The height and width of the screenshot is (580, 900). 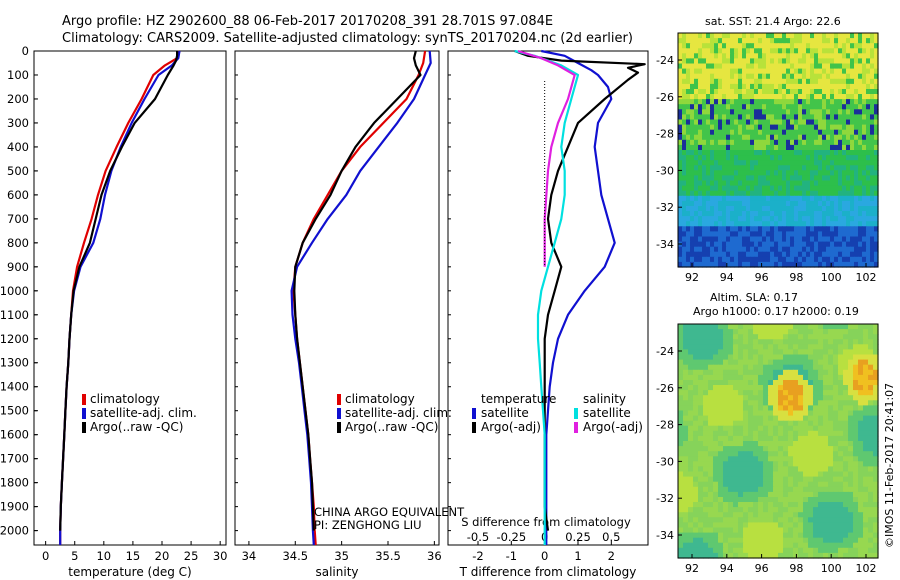 I want to click on map-x-tick-label: 102, so click(x=866, y=277).